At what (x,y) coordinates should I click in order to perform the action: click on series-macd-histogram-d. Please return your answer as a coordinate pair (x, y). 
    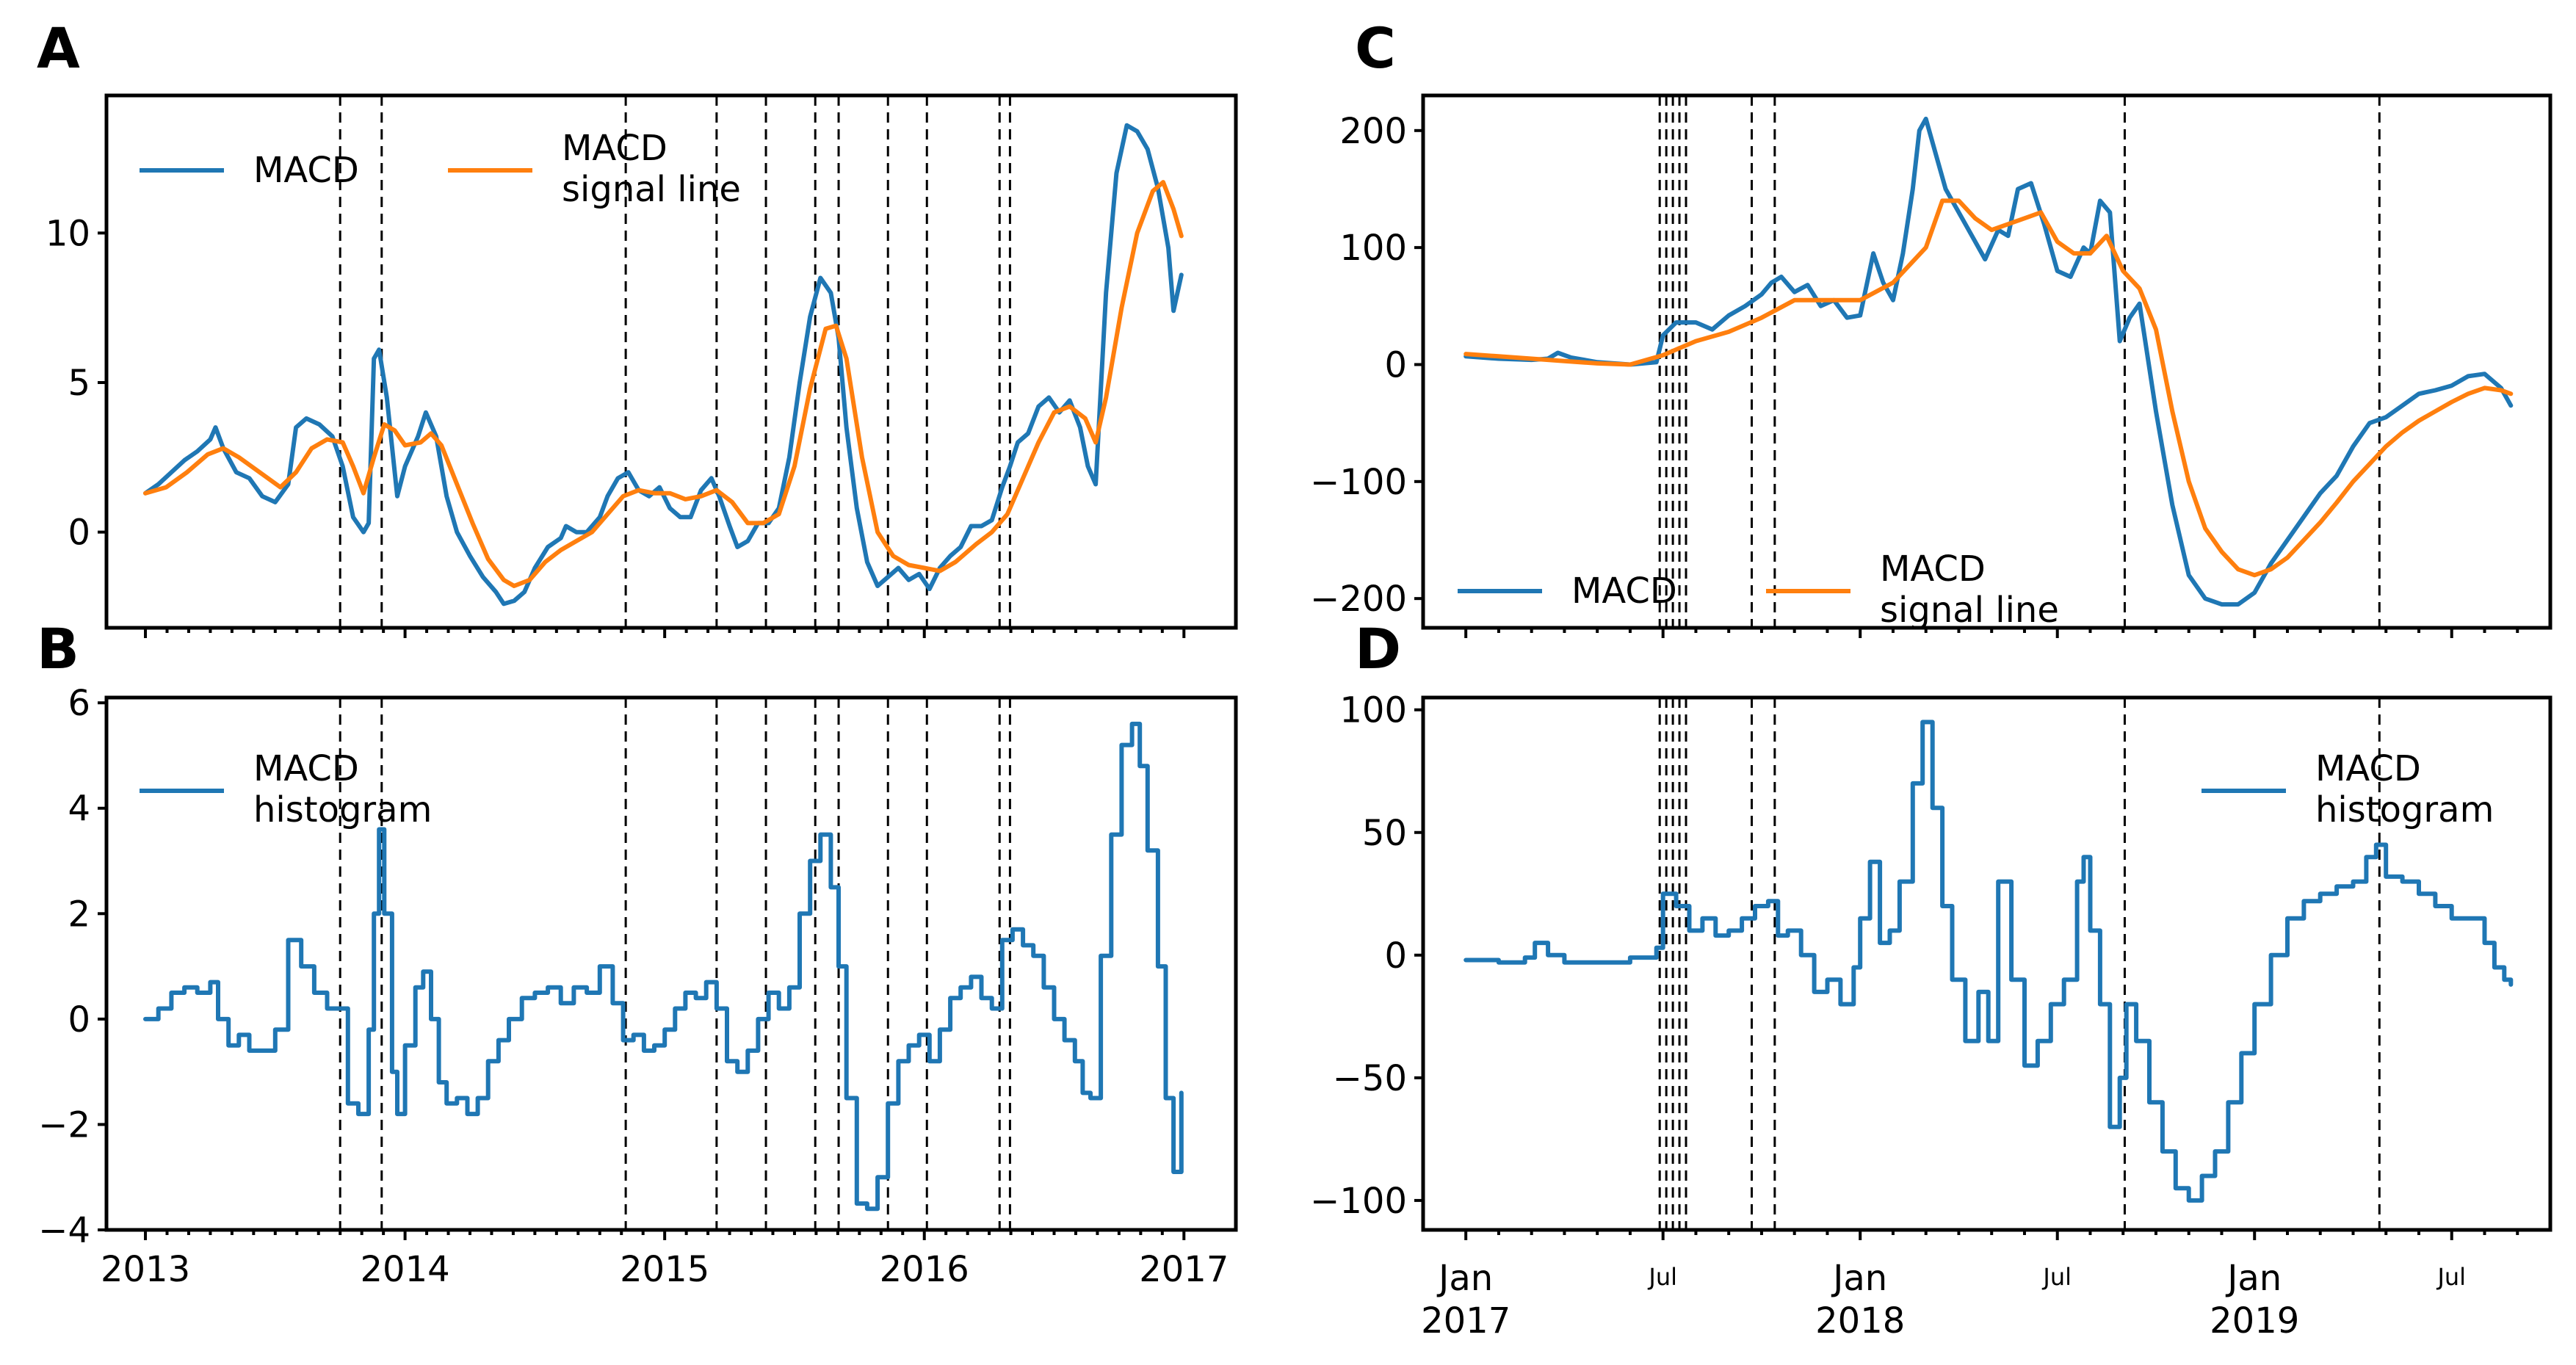
    Looking at the image, I should click on (1989, 961).